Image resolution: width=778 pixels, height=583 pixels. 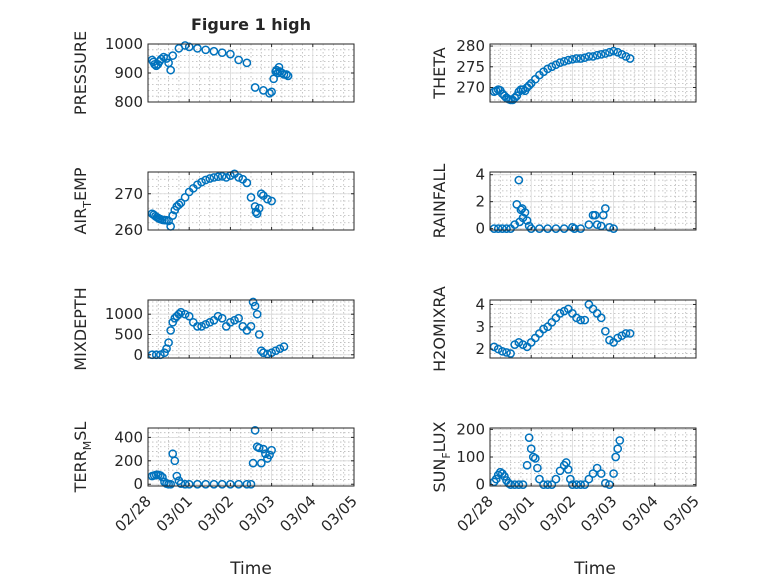 What do you see at coordinates (87, 446) in the screenshot?
I see `y-label-subscript: M` at bounding box center [87, 446].